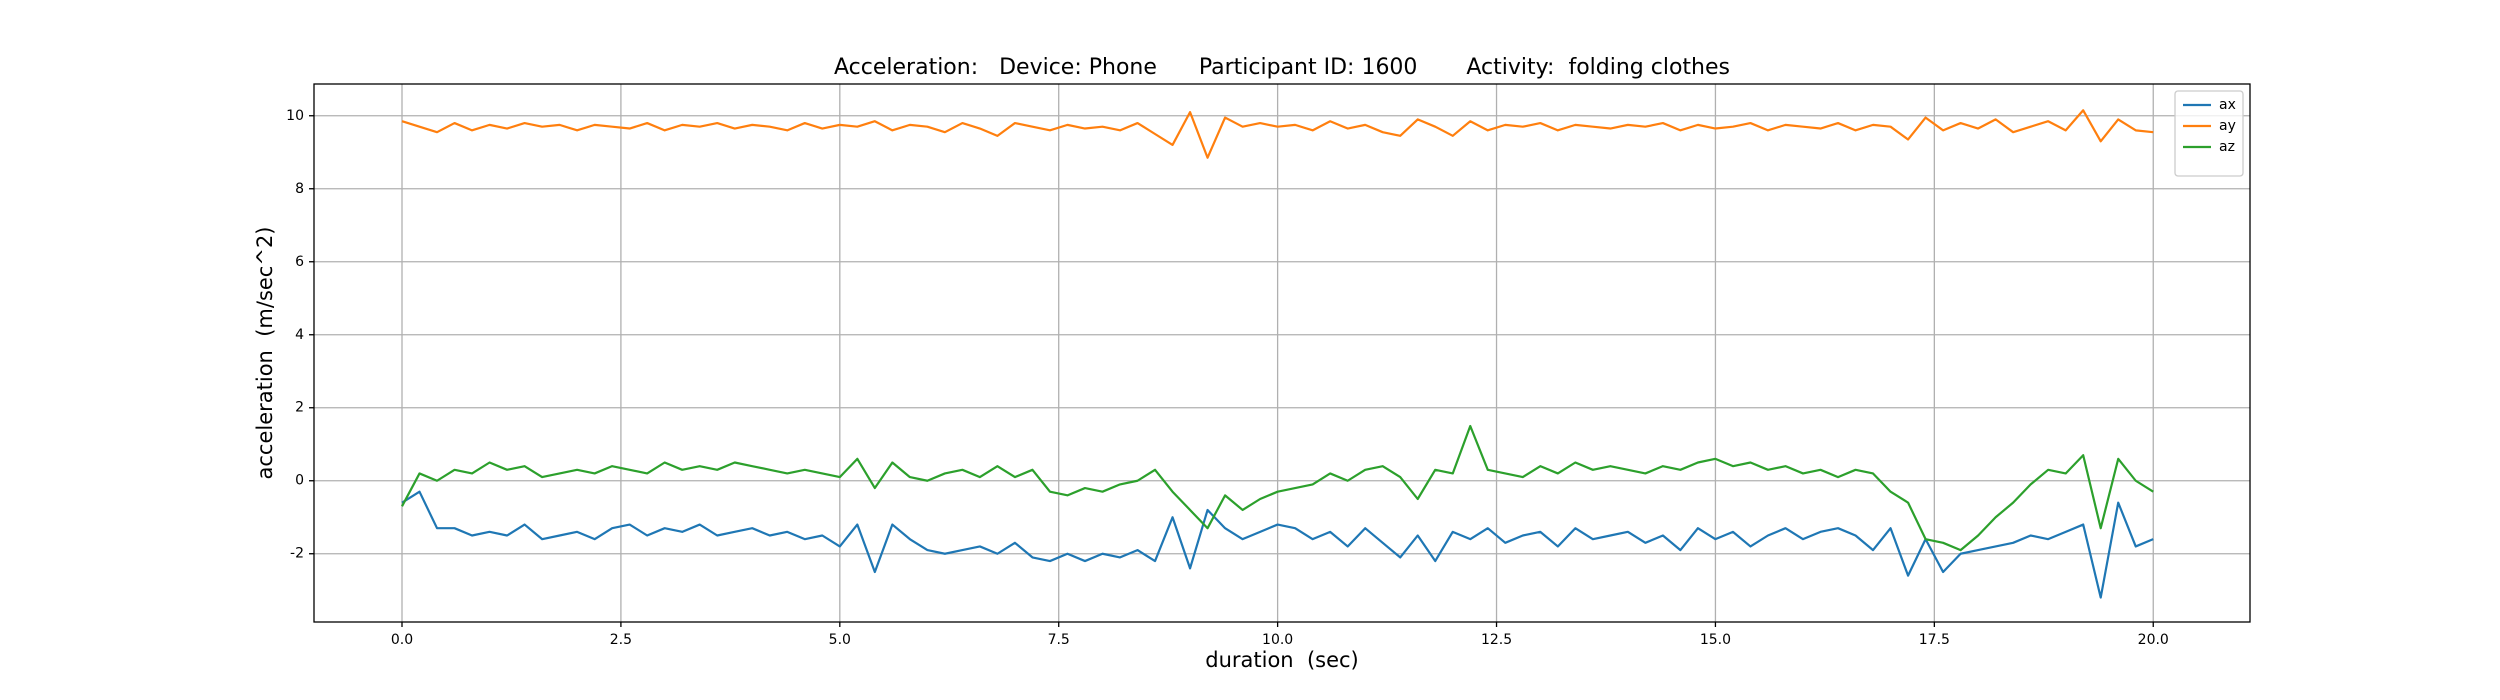  What do you see at coordinates (299, 262) in the screenshot?
I see `y-tick-label: 6` at bounding box center [299, 262].